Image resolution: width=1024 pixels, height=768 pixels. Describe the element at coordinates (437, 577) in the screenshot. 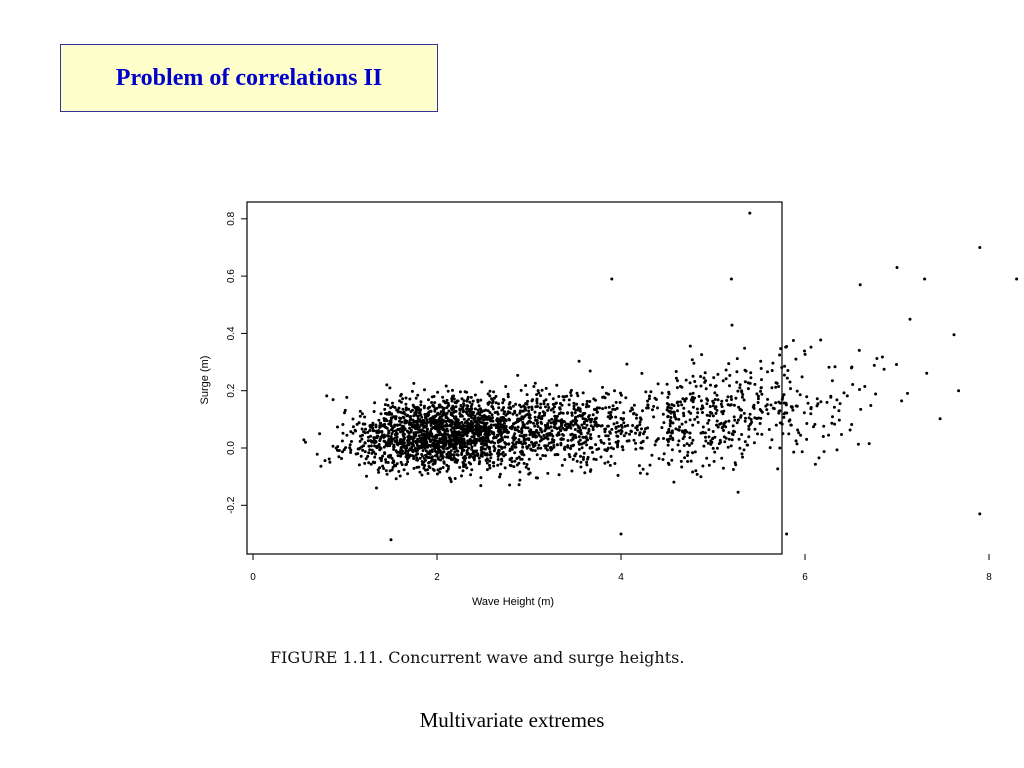

I see `x-tick-label: 2` at that location.